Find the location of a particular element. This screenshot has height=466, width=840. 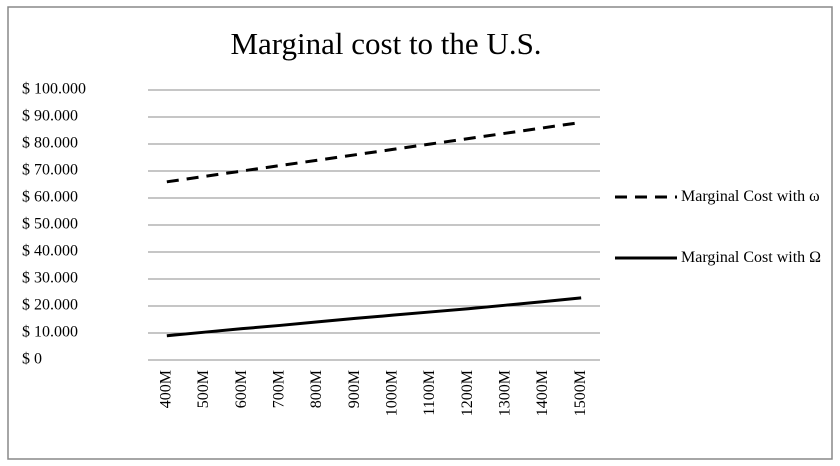

x-tick-label: 700M is located at coordinates (279, 389).